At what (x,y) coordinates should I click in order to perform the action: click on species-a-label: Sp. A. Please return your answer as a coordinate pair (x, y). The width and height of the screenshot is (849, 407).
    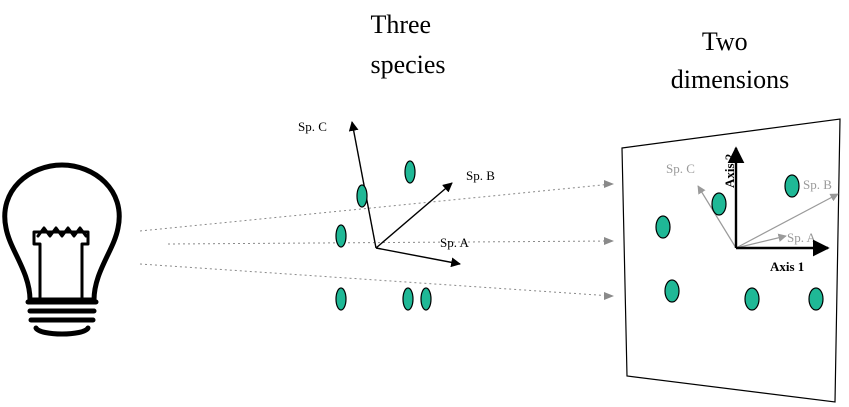
    Looking at the image, I should click on (455, 242).